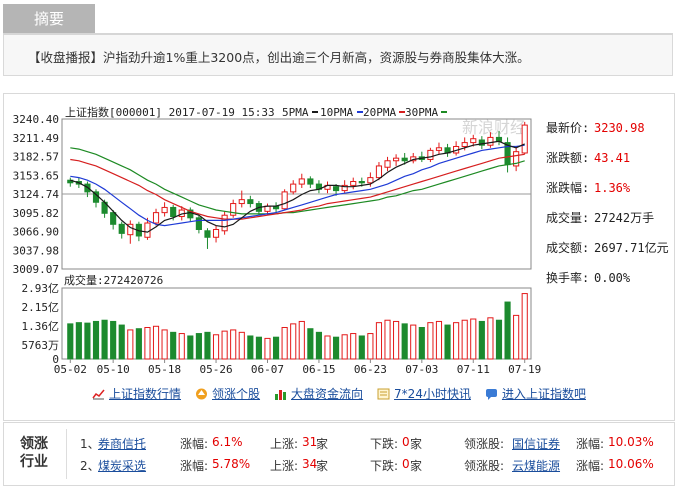 The image size is (686, 489). I want to click on ma10-legend-label: 10PMA, so click(336, 112).